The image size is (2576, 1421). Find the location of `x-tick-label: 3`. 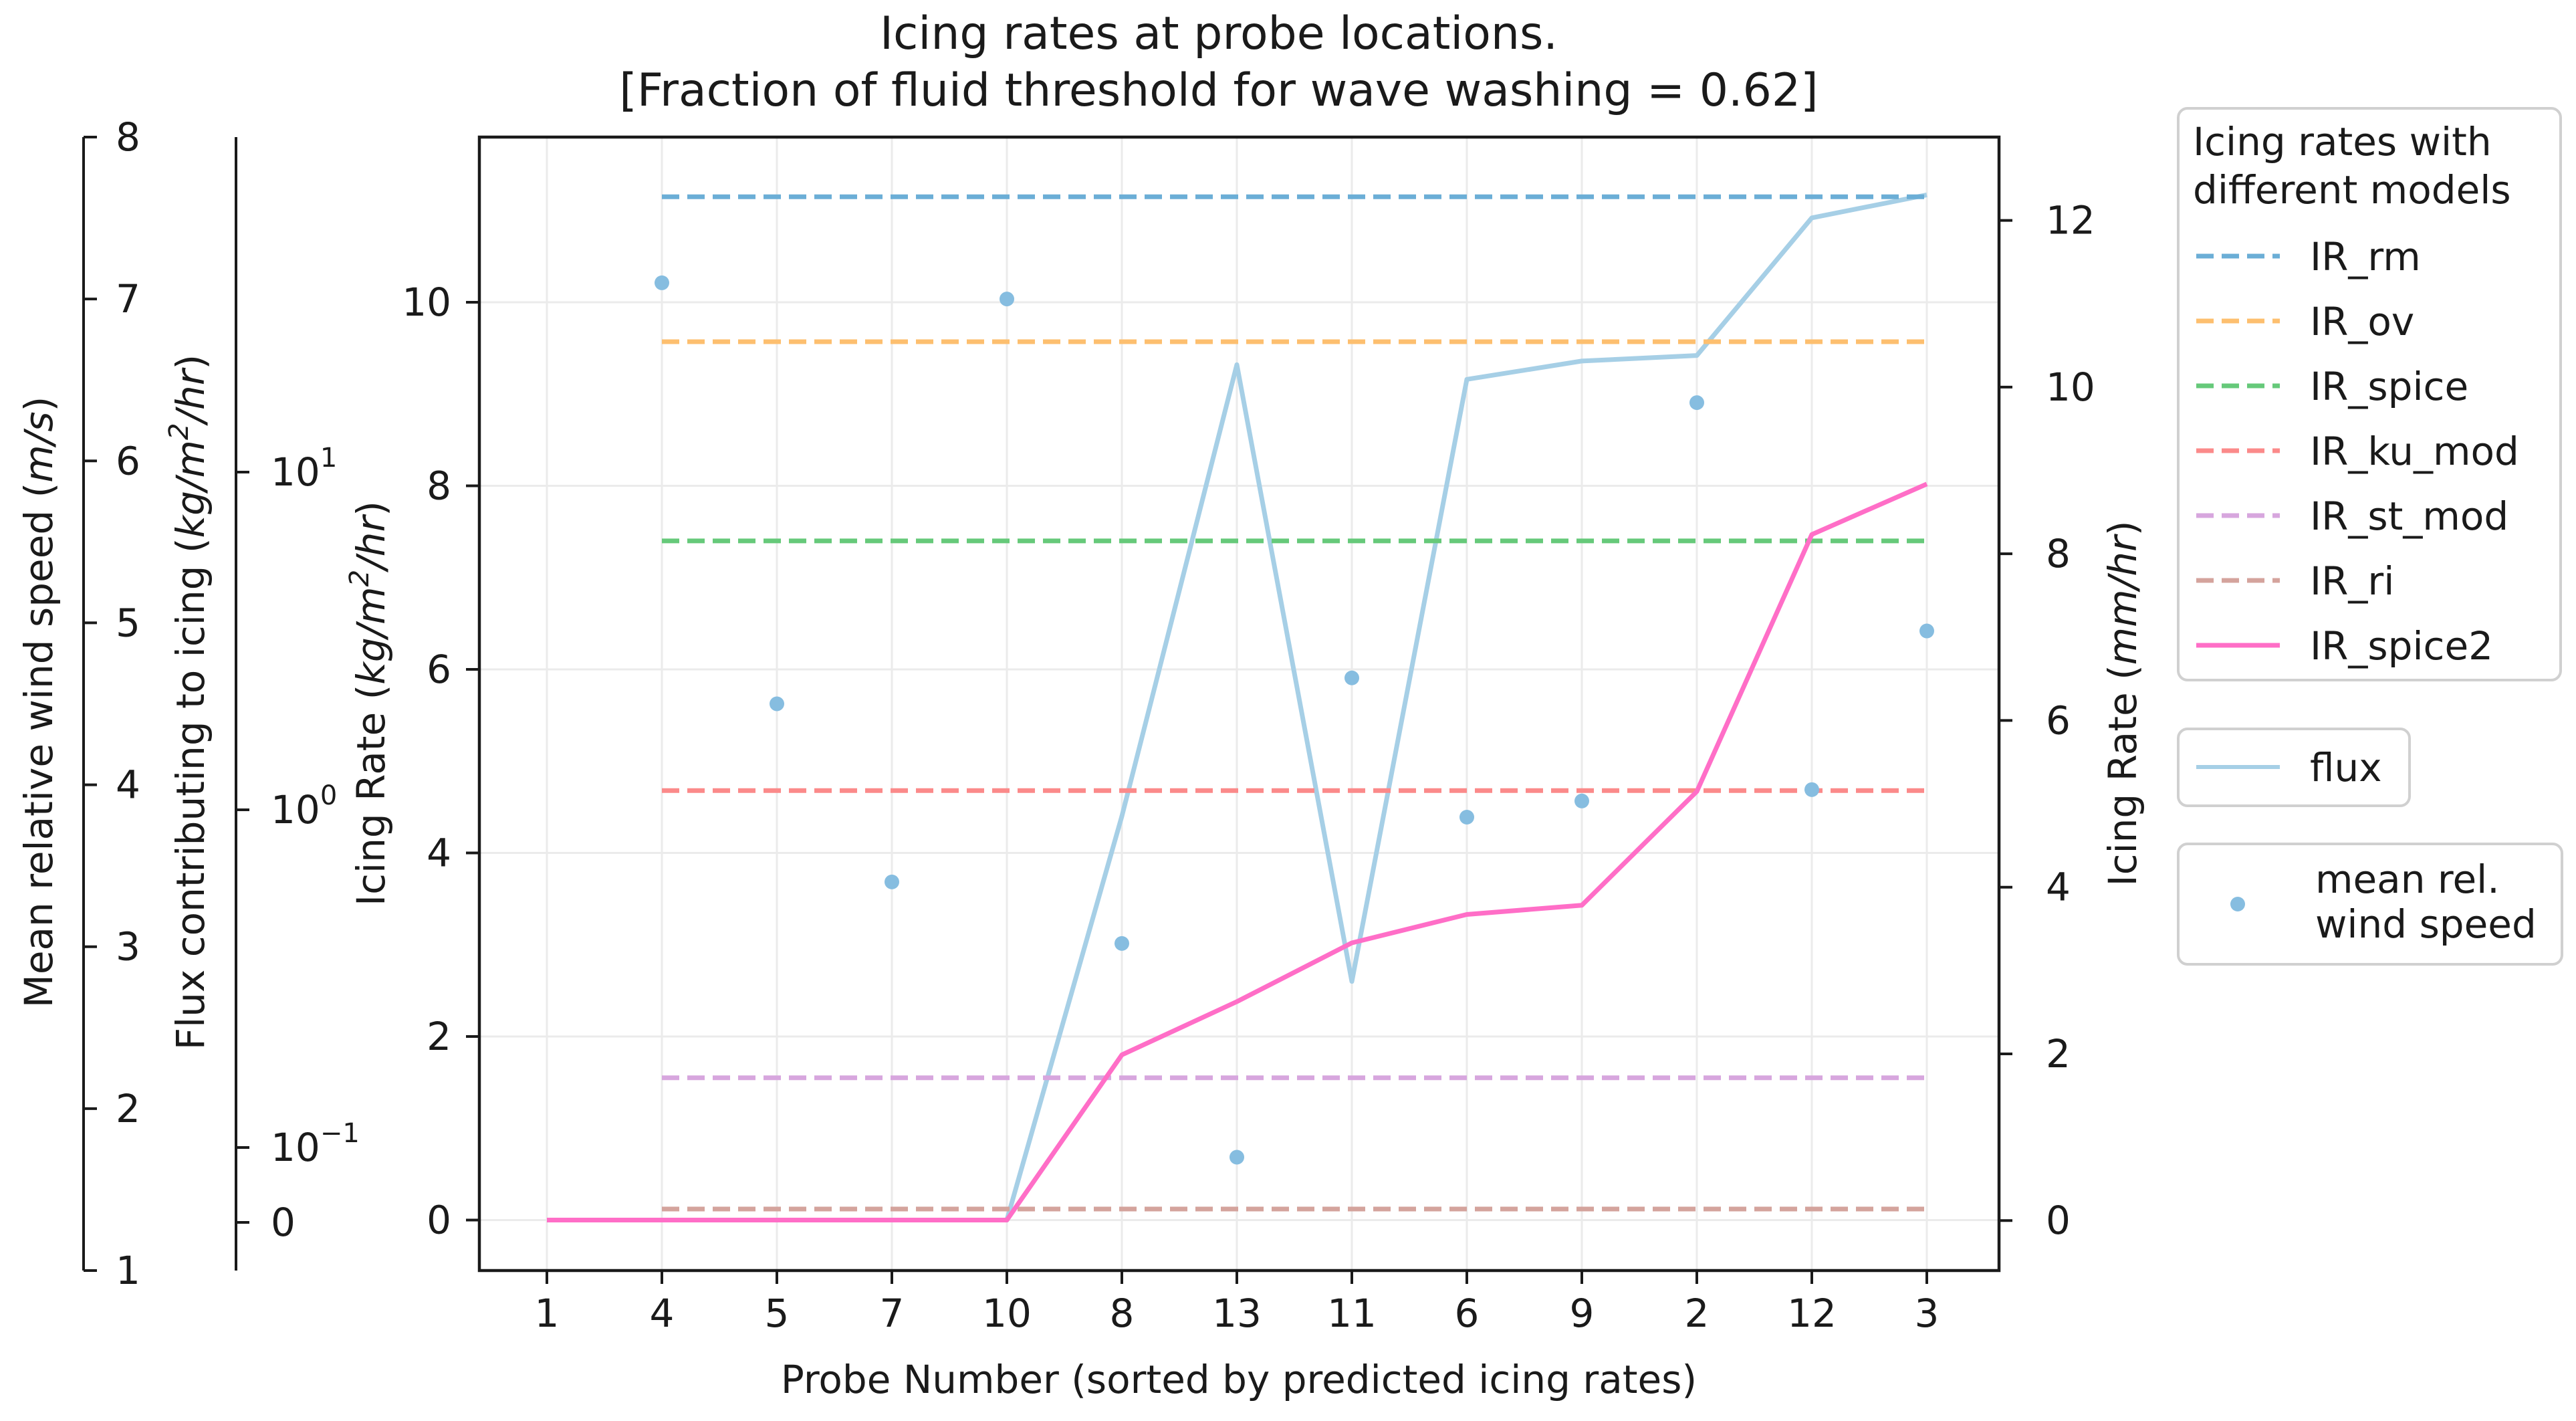

x-tick-label: 3 is located at coordinates (1927, 1313).